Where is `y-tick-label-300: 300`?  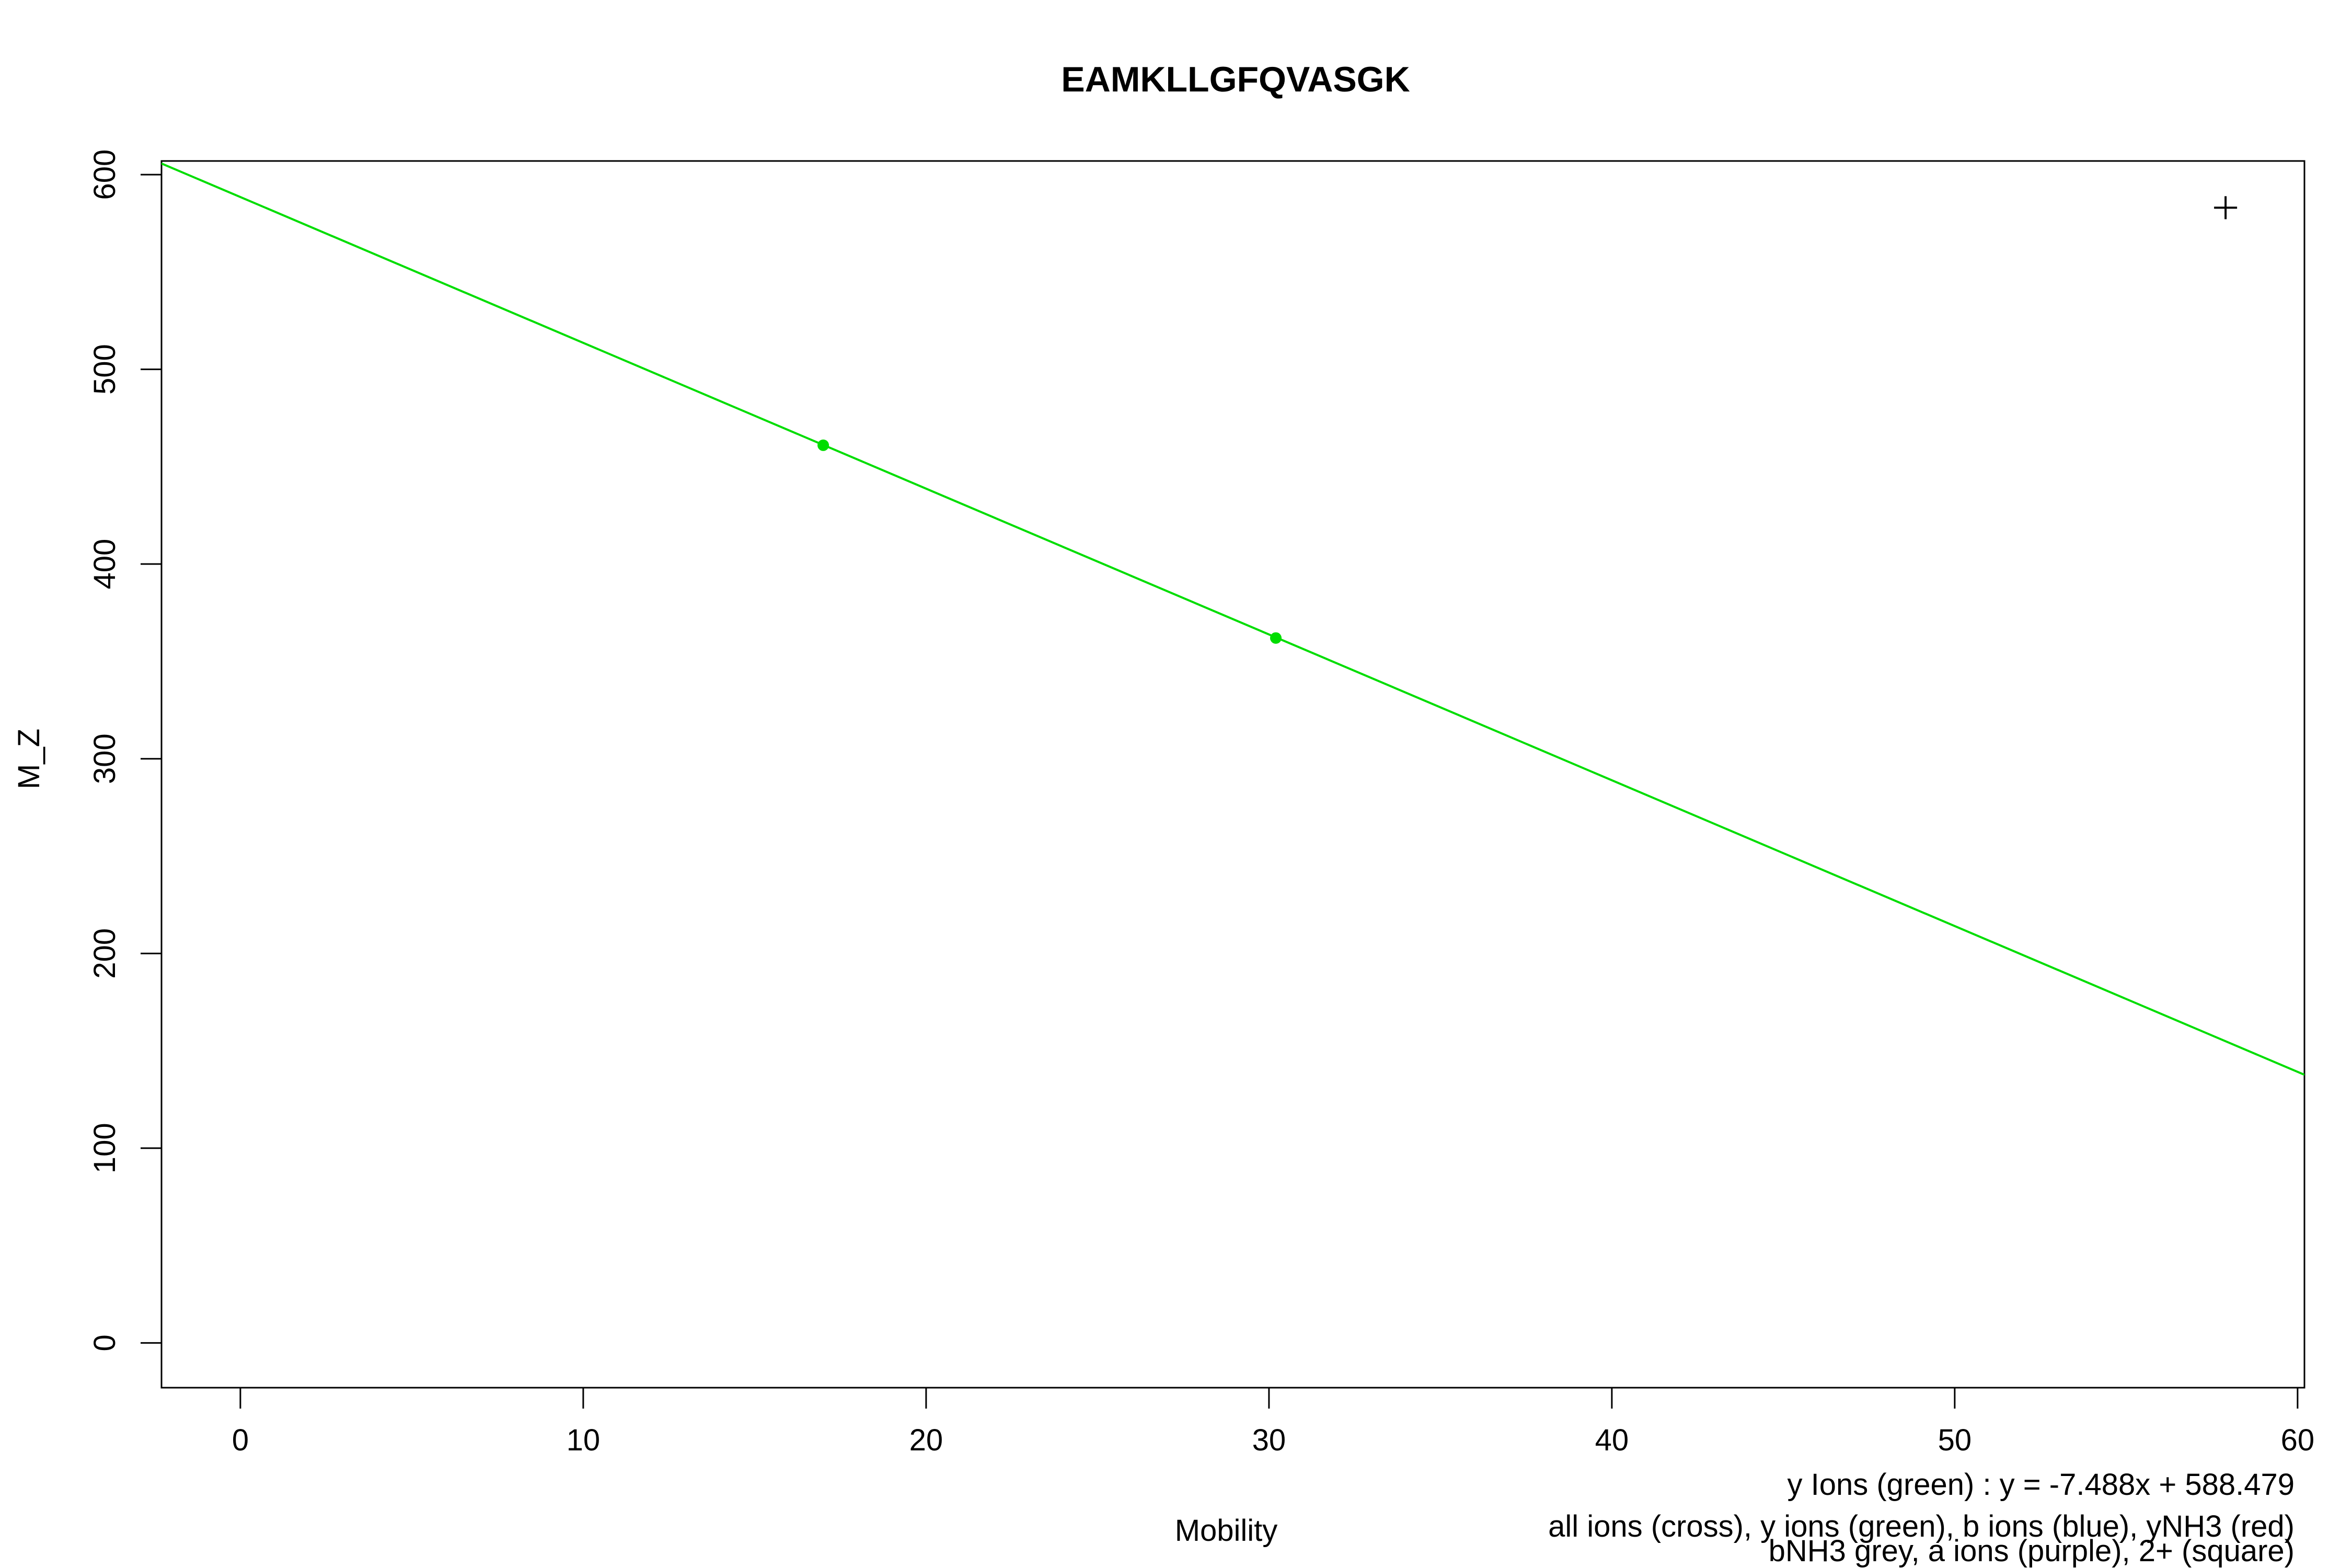
y-tick-label-300: 300 is located at coordinates (105, 758).